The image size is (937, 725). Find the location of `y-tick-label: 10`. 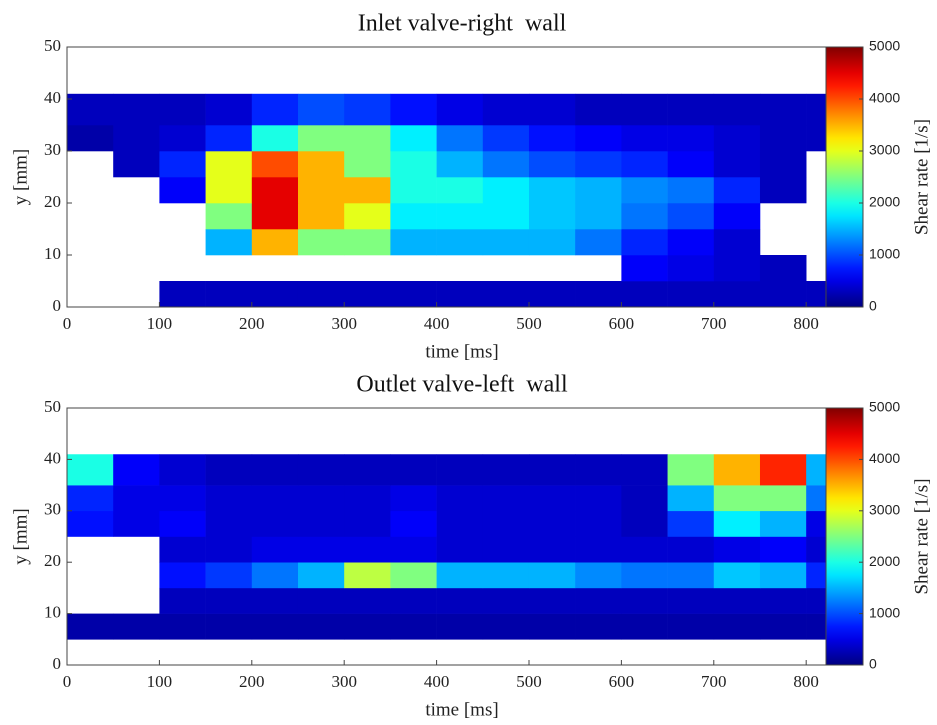

y-tick-label: 10 is located at coordinates (52, 612).